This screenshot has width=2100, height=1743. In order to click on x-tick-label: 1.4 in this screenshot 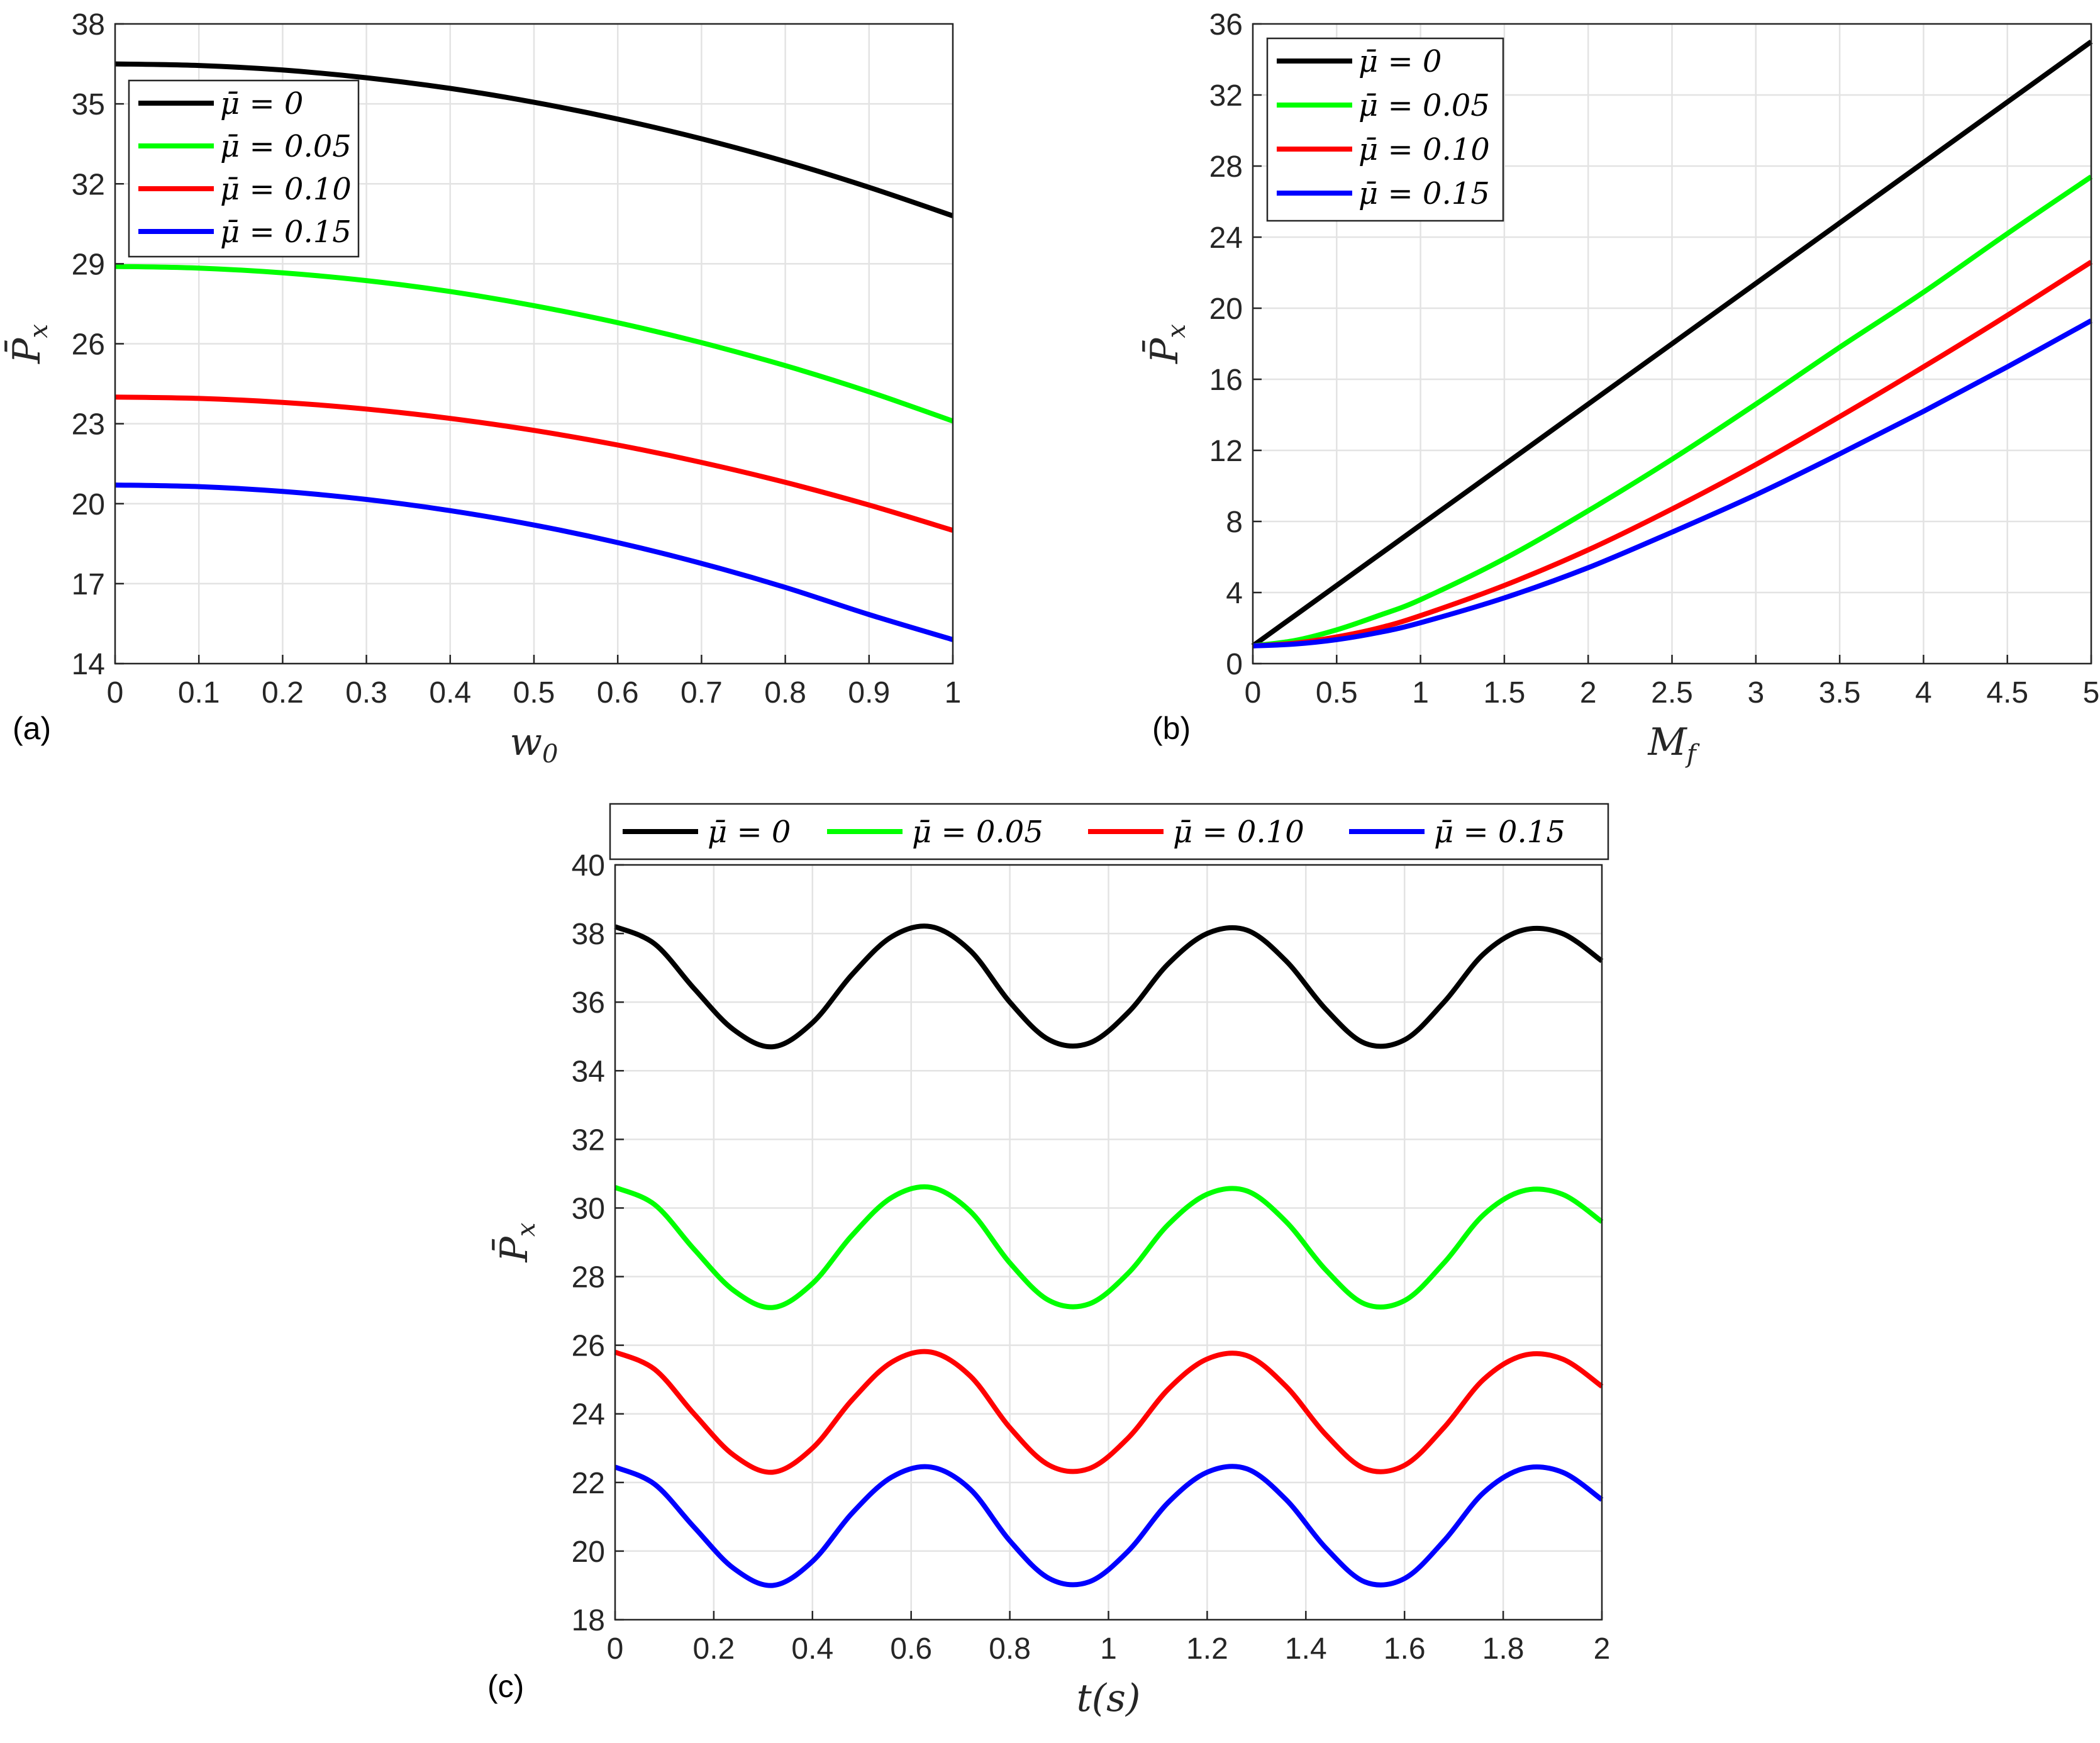, I will do `click(1306, 1649)`.